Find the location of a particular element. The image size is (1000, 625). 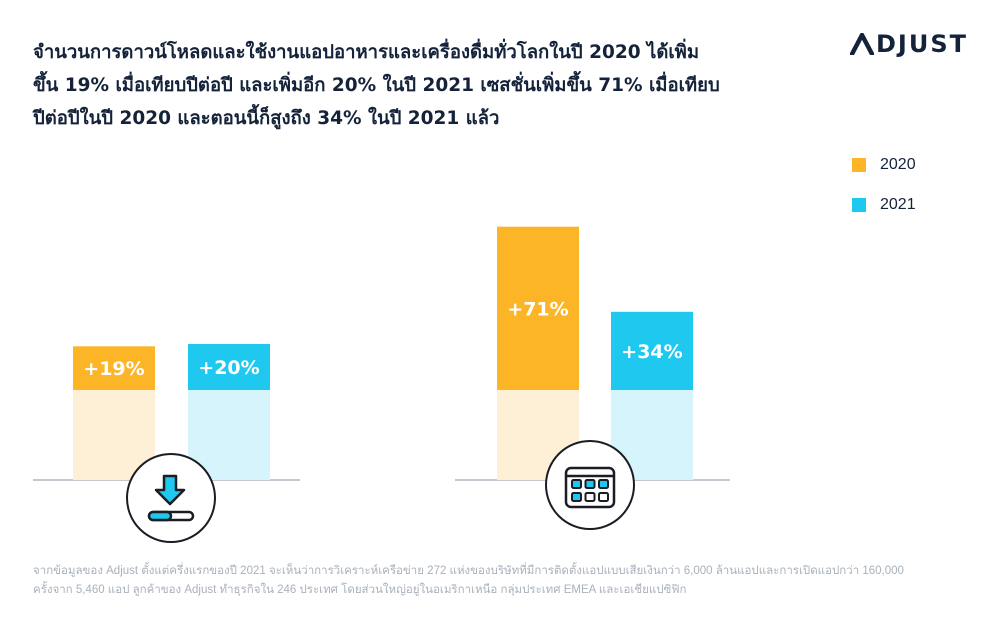

adjust-logo: DJUST is located at coordinates (909, 44).